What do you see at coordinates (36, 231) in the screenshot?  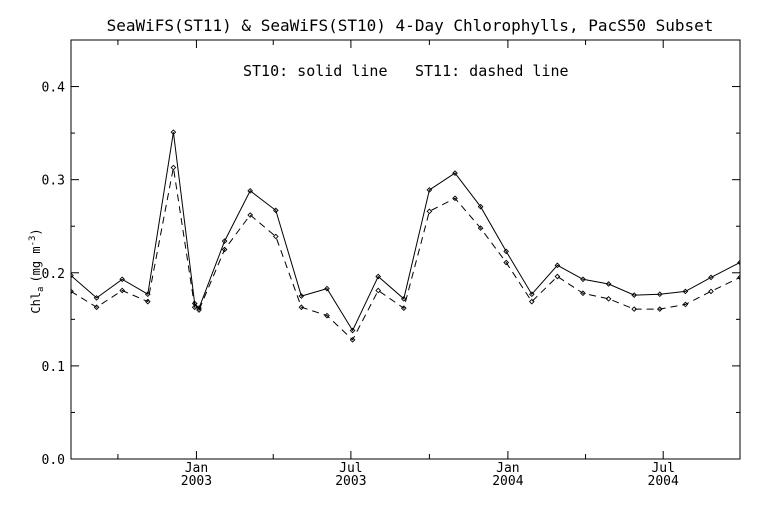 I see `y-axis-label-close: )` at bounding box center [36, 231].